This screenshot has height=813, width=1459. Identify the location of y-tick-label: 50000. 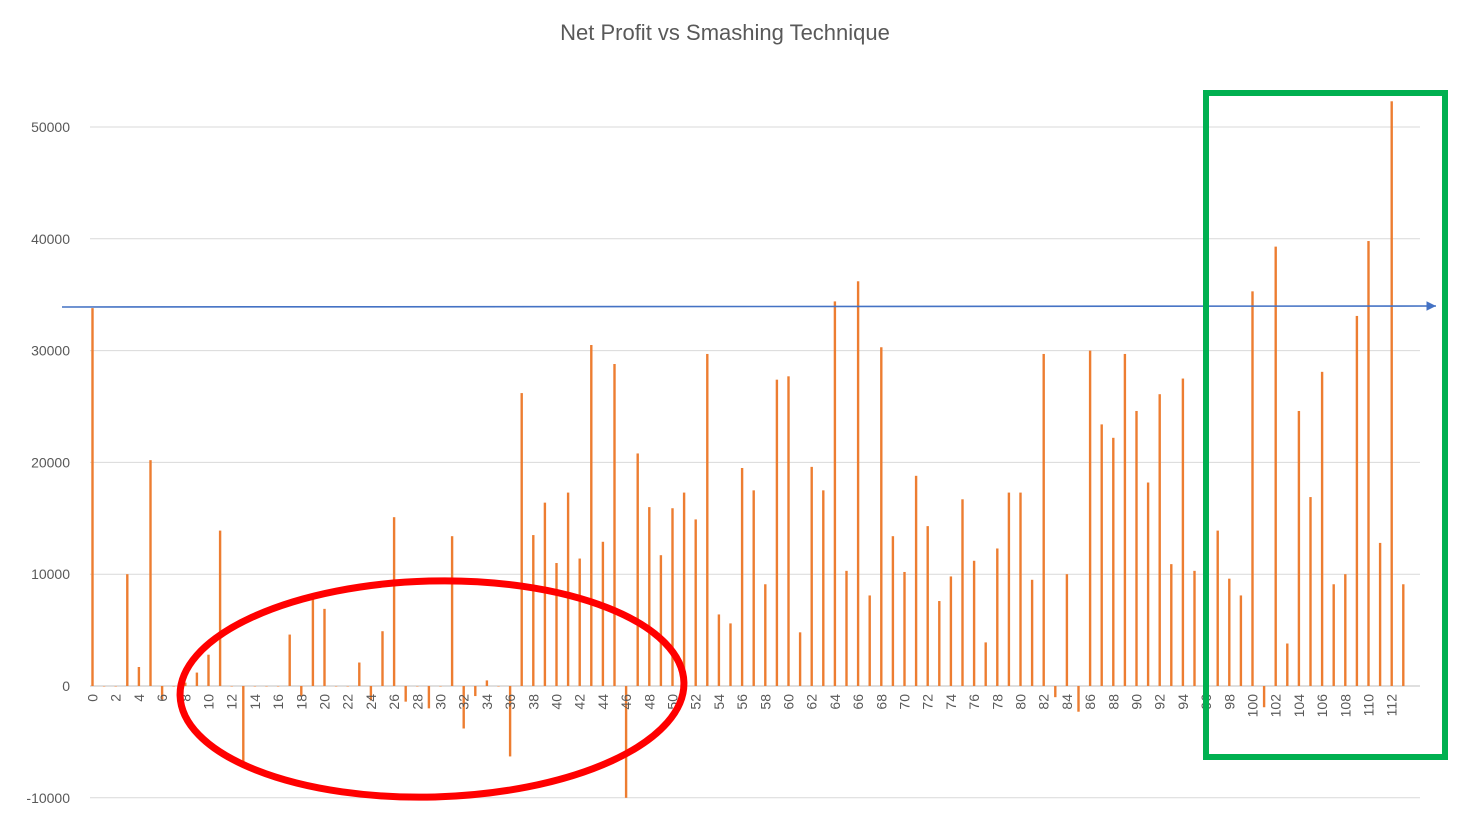
(50, 127).